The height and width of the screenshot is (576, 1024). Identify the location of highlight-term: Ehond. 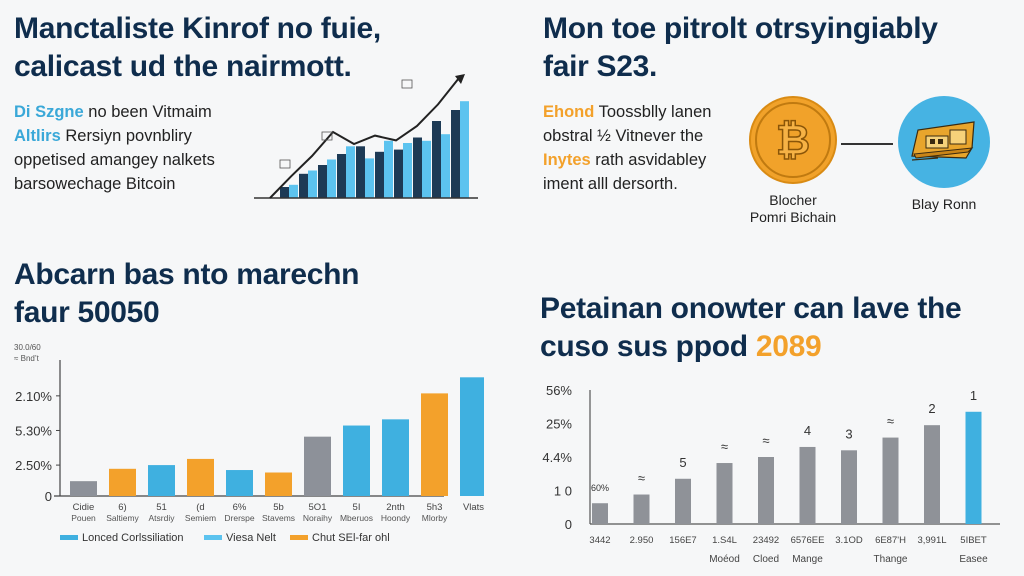
(569, 112).